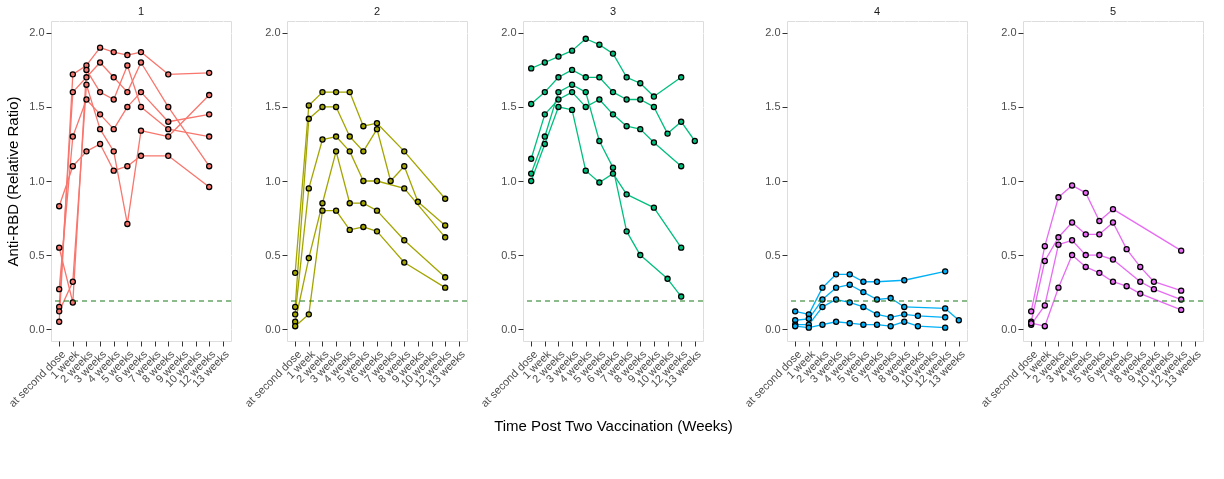  What do you see at coordinates (377, 11) in the screenshot?
I see `chart-title: 2` at bounding box center [377, 11].